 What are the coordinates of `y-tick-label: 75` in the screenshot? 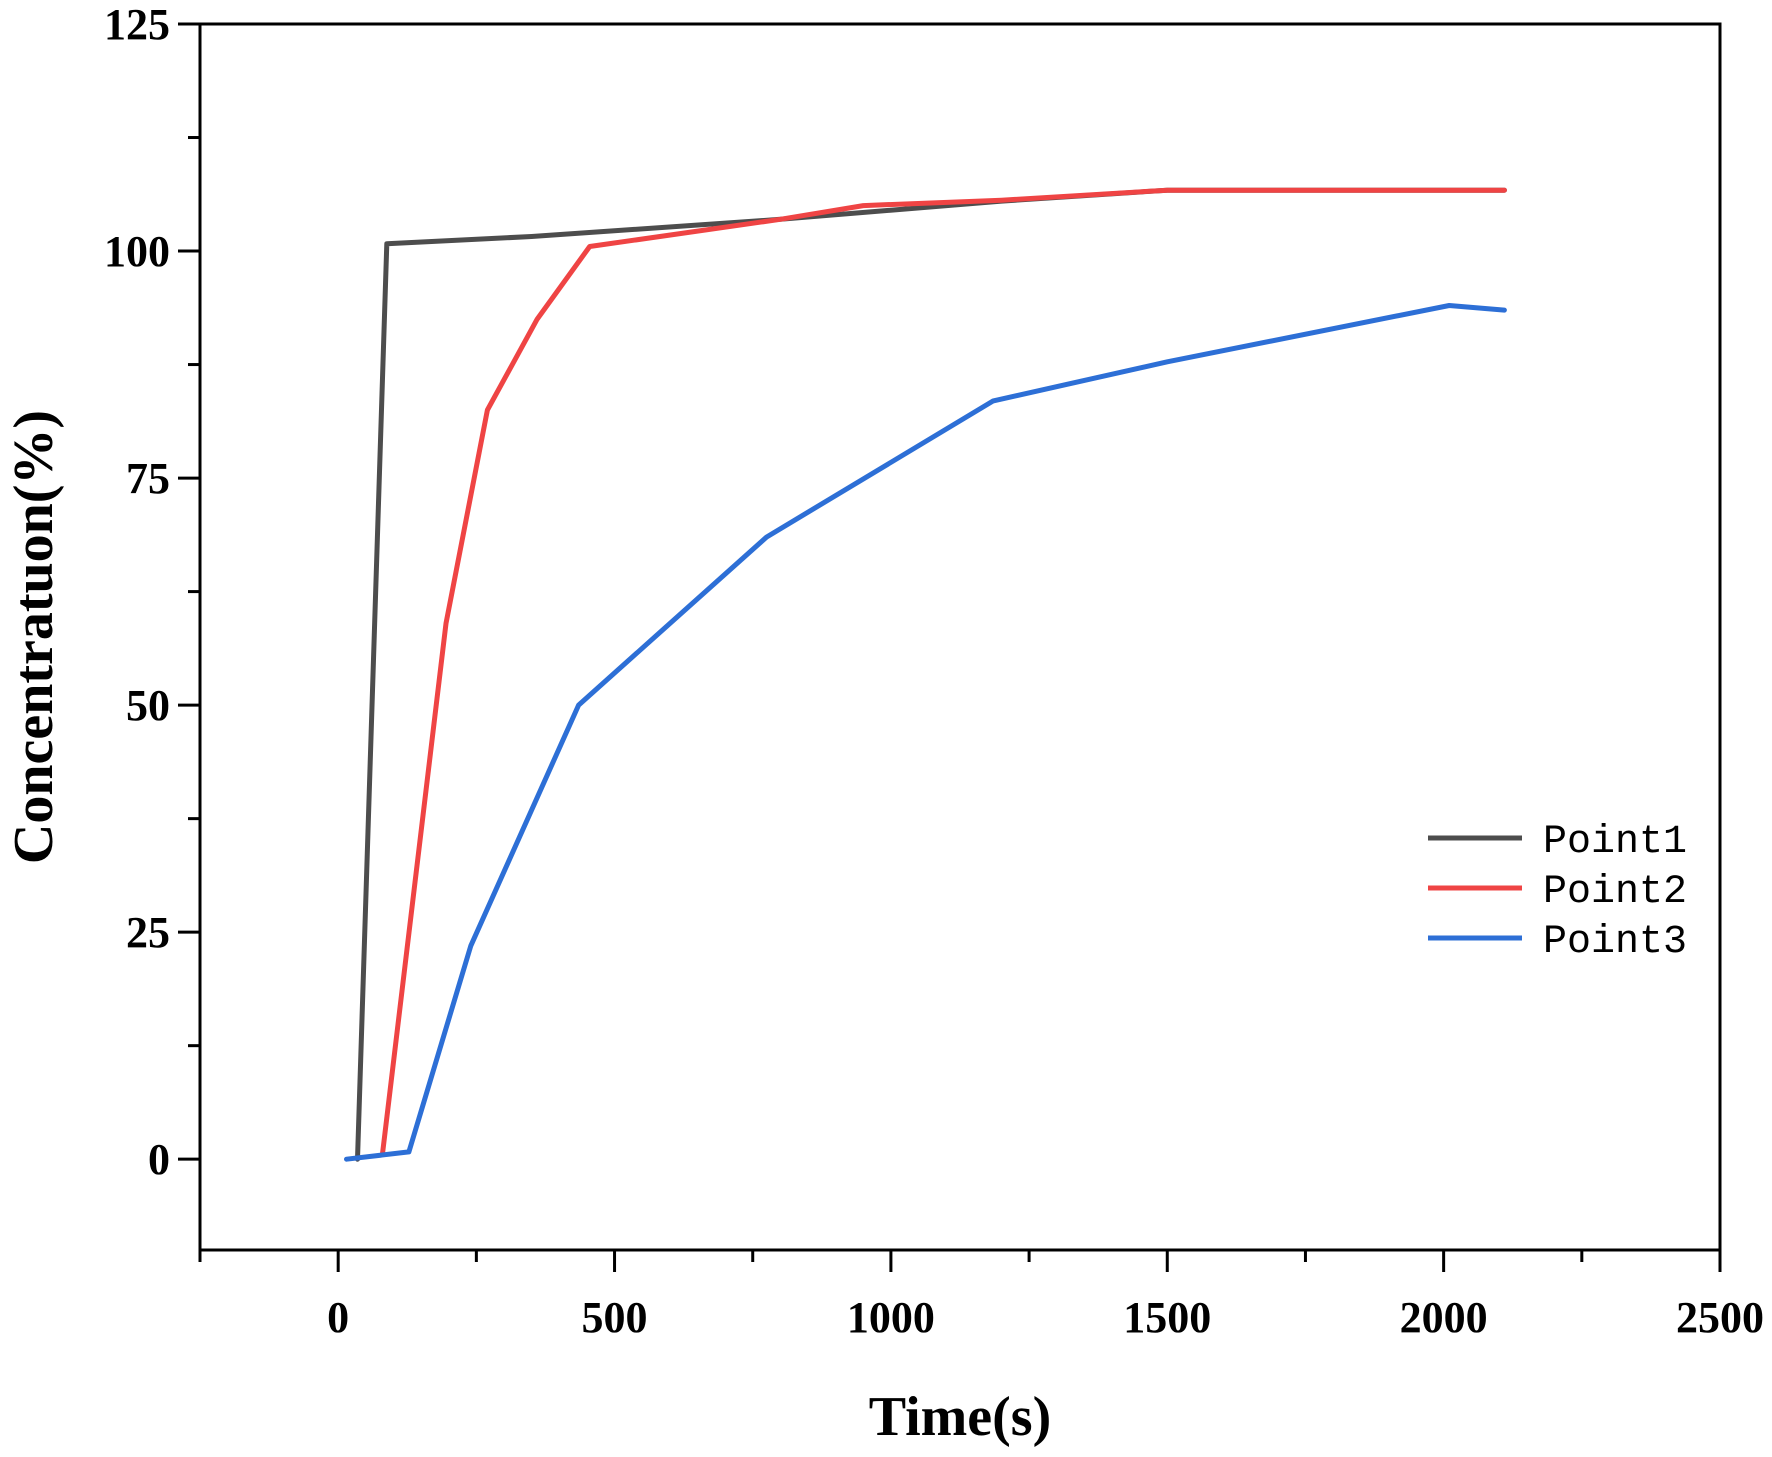 It's located at (148, 478).